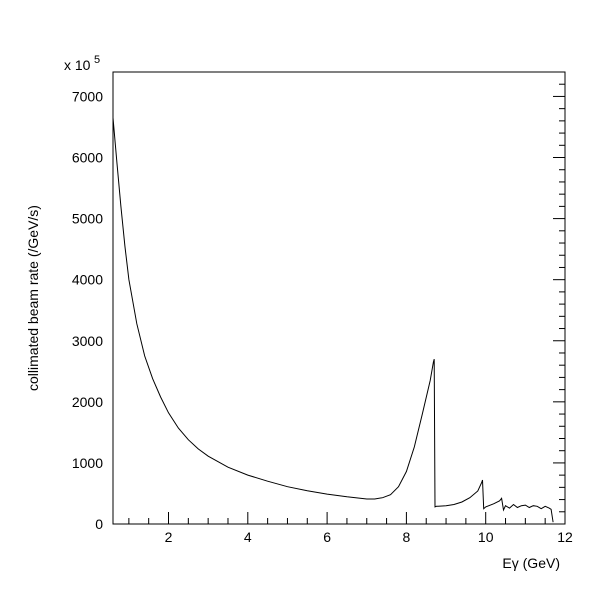  I want to click on x-tick-label: 2, so click(169, 537).